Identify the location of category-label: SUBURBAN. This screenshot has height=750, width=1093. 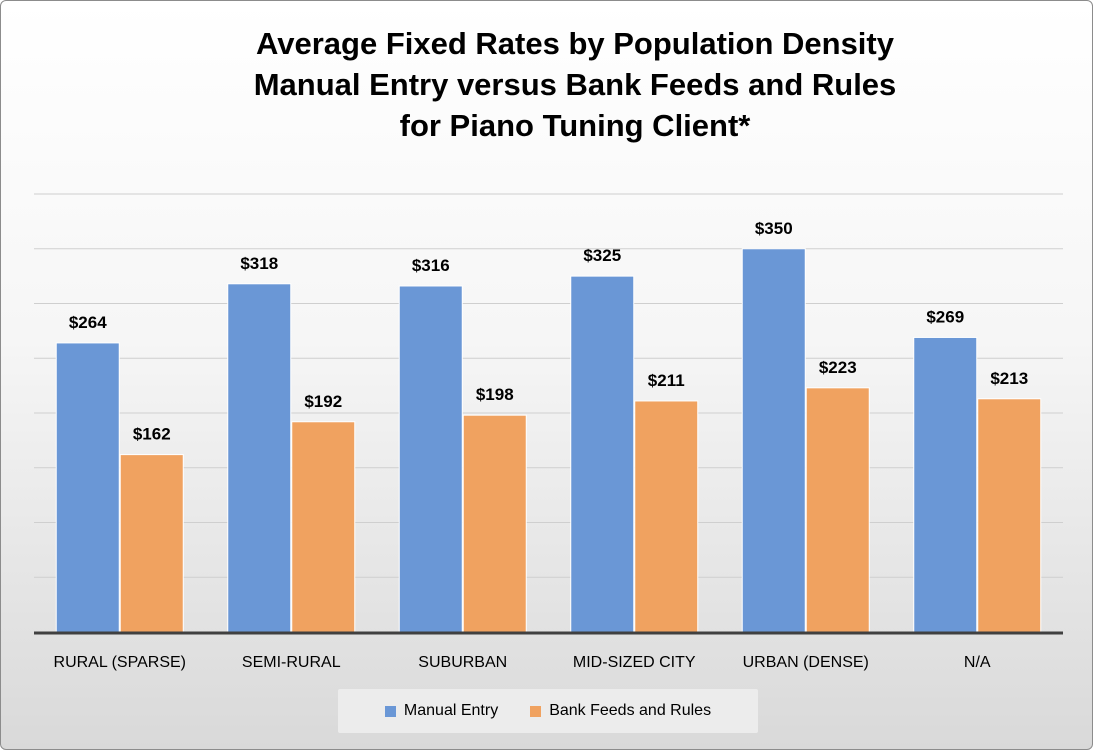
(462, 662).